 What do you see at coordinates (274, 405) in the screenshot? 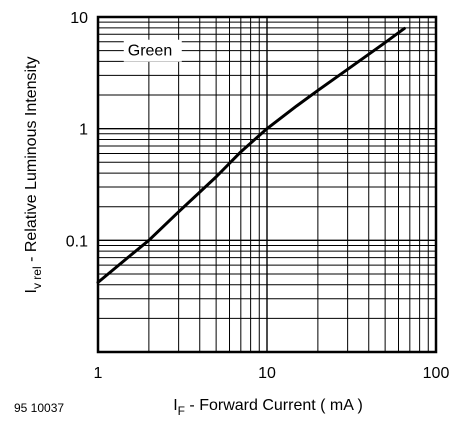
I see `x-axis-label-rest: - Forward Current ( mA )` at bounding box center [274, 405].